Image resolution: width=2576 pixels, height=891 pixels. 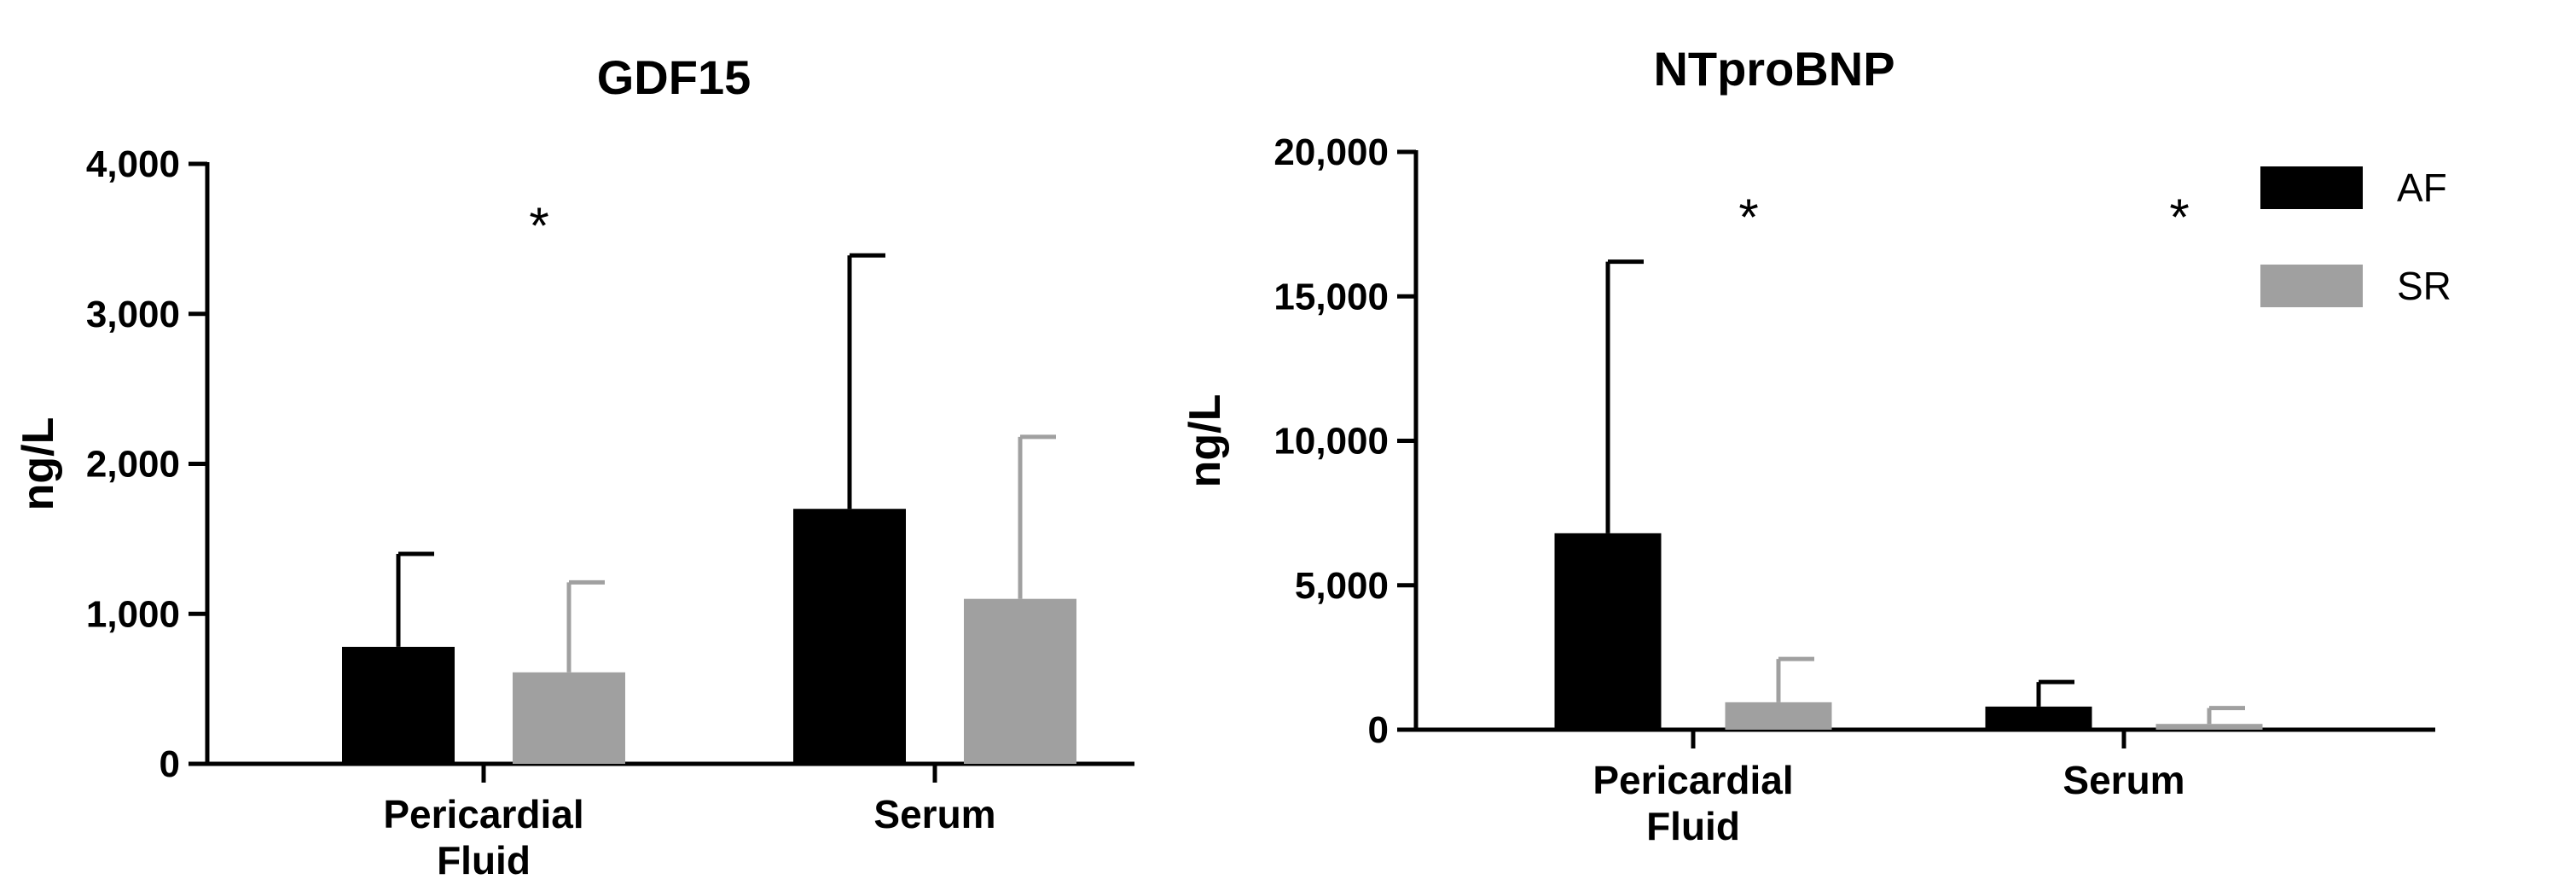 What do you see at coordinates (674, 77) in the screenshot?
I see `chart-title: GDF15` at bounding box center [674, 77].